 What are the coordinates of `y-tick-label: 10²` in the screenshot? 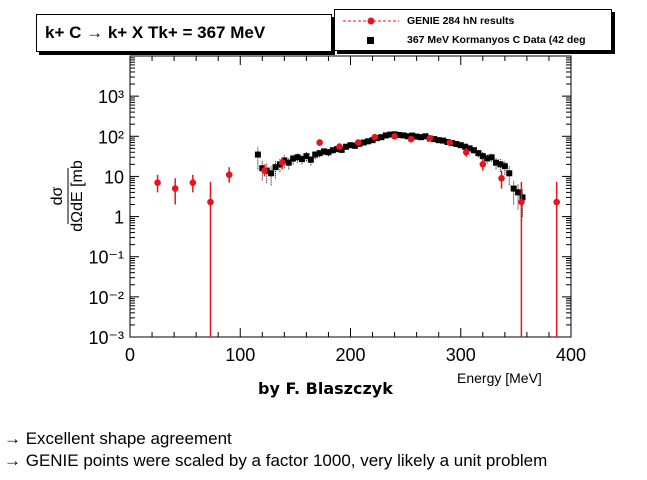 It's located at (111, 137).